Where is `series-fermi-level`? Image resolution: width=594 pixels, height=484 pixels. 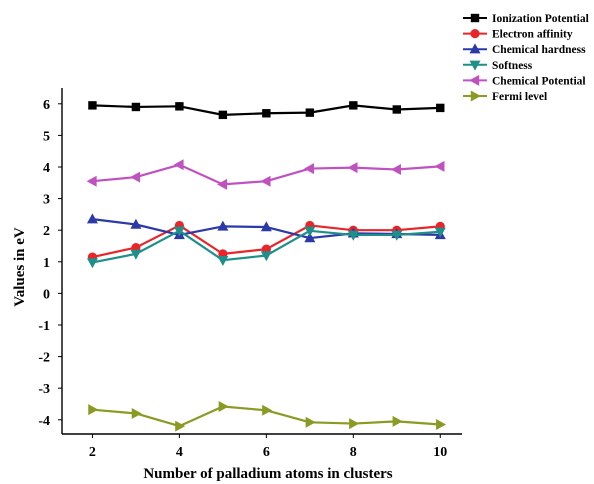
series-fermi-level is located at coordinates (267, 416).